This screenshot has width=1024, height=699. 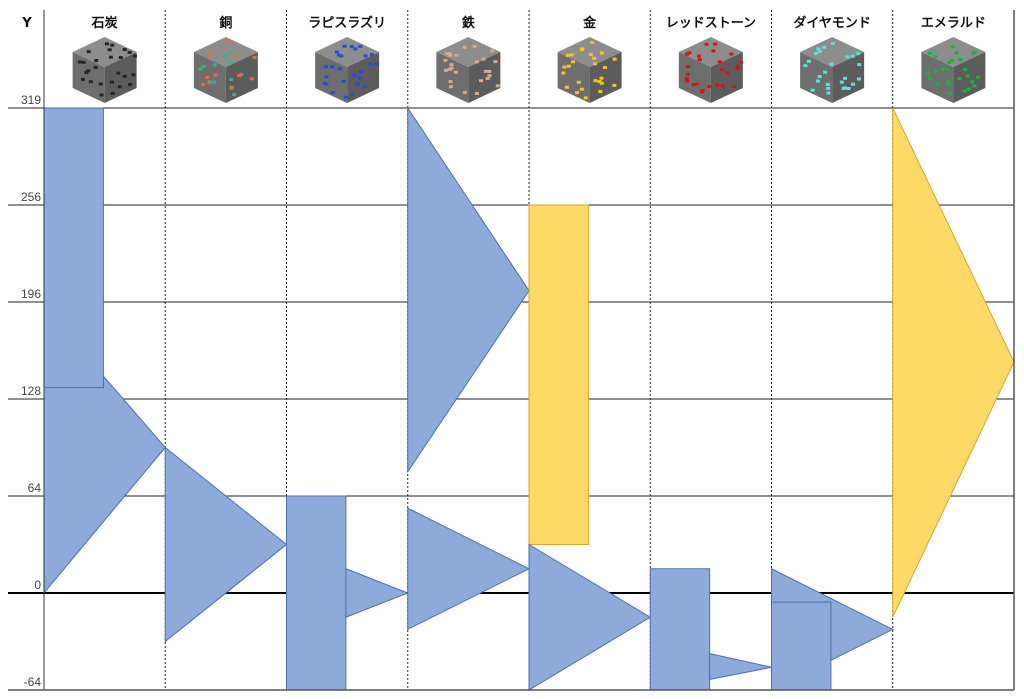 I want to click on column-header: 鉄, so click(x=468, y=23).